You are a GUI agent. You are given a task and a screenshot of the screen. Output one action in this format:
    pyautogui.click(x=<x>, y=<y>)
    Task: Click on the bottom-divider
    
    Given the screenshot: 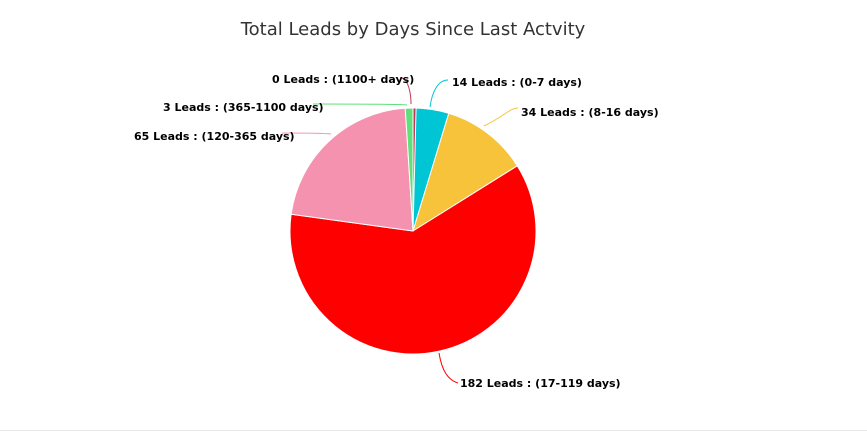 What is the action you would take?
    pyautogui.click(x=433, y=430)
    